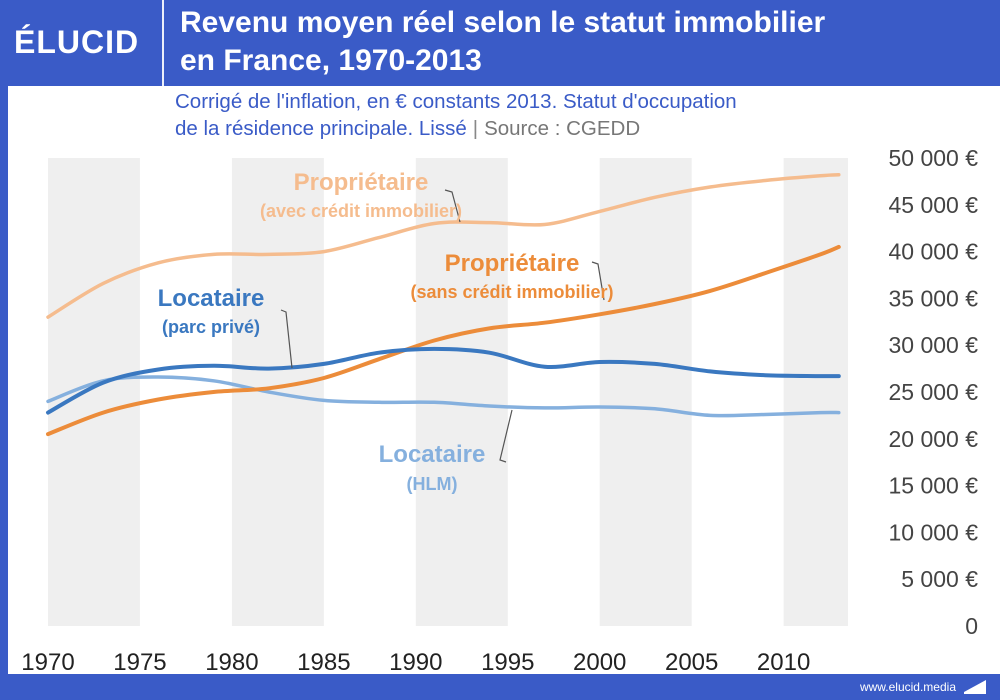 Image resolution: width=1000 pixels, height=700 pixels. I want to click on series-label-locataire-prive: Locataire, so click(211, 298).